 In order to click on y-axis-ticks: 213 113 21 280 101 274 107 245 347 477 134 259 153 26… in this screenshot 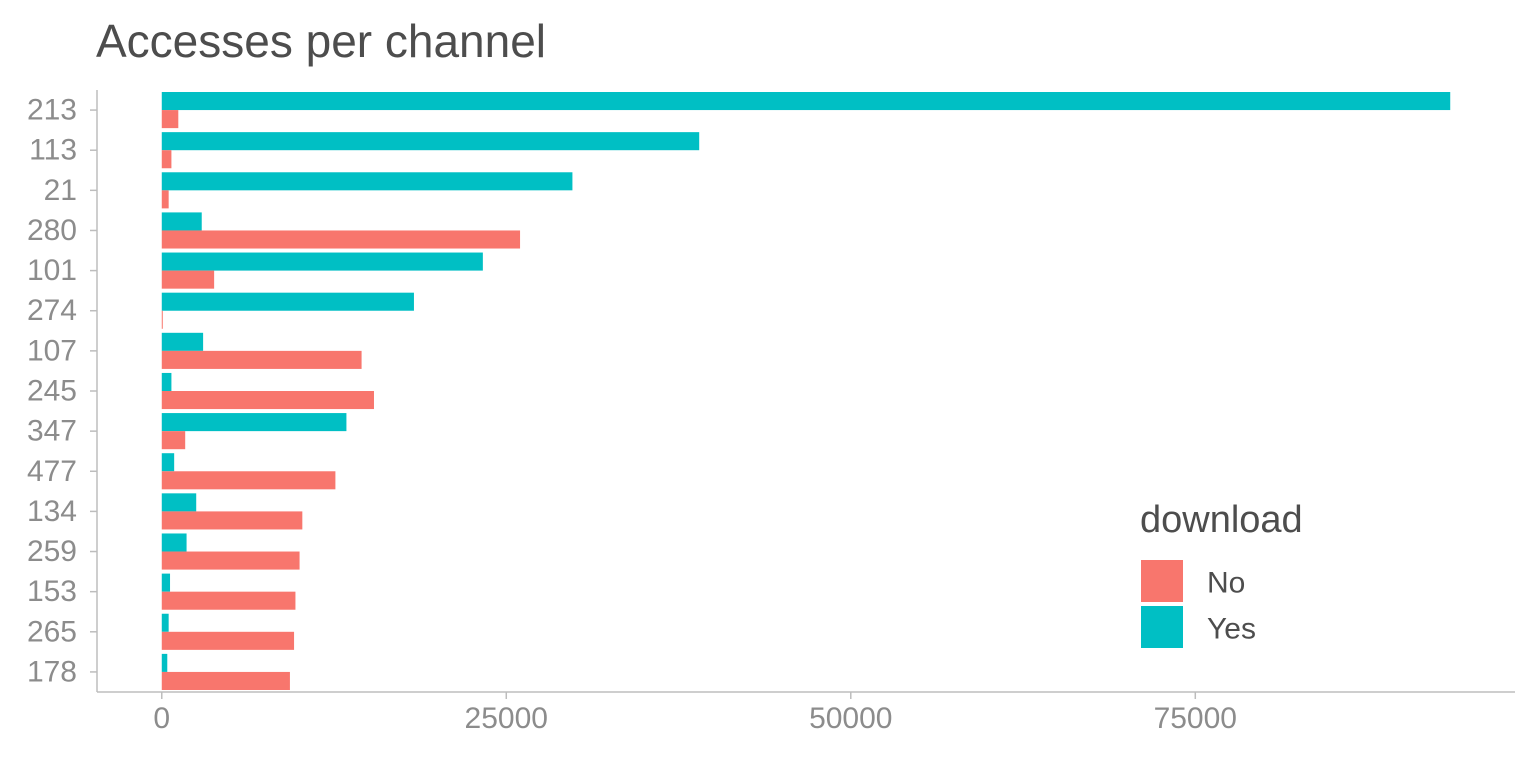, I will do `click(62, 391)`.